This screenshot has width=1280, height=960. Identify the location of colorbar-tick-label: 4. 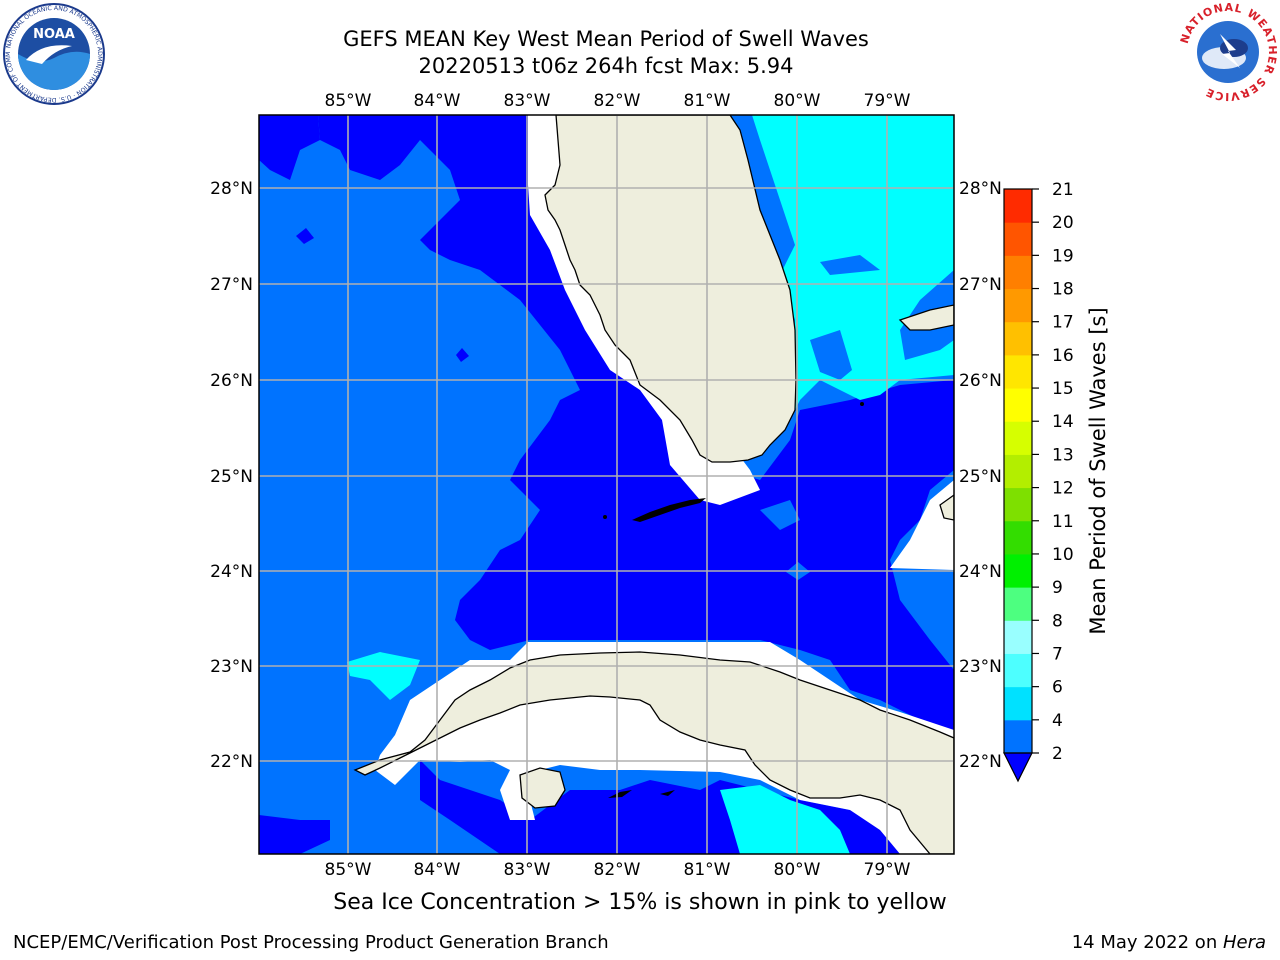
(1057, 721).